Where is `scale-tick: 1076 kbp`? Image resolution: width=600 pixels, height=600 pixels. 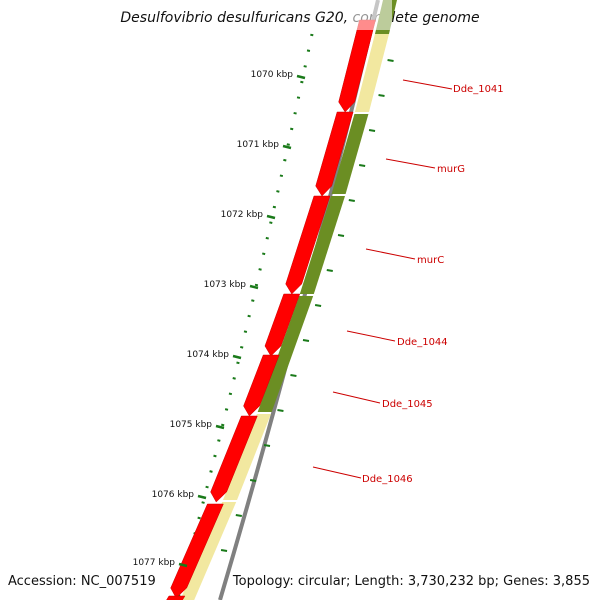
scale-tick: 1076 kbp is located at coordinates (179, 495).